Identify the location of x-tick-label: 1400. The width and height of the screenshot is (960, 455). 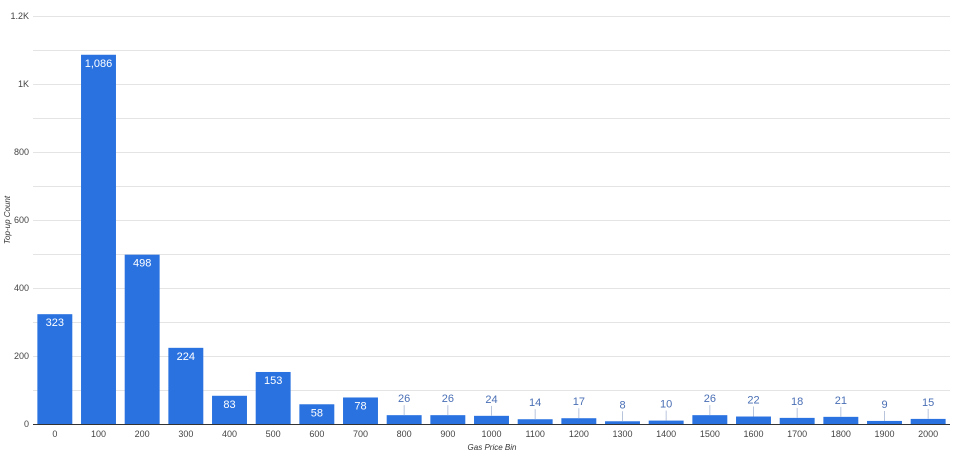
(666, 434).